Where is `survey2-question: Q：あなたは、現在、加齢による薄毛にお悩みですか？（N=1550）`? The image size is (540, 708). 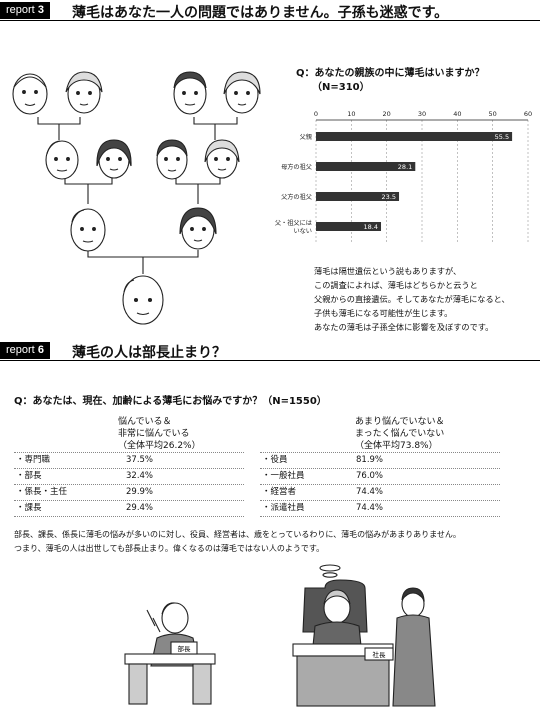
survey2-question: Q：あなたは、現在、加齢による薄毛にお悩みですか？（N=1550） is located at coordinates (170, 401).